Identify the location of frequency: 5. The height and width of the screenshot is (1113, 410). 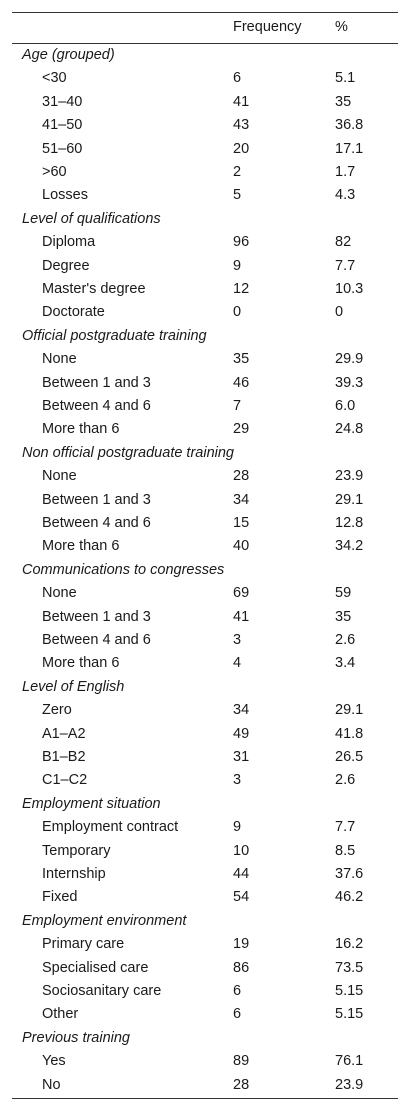
(237, 195).